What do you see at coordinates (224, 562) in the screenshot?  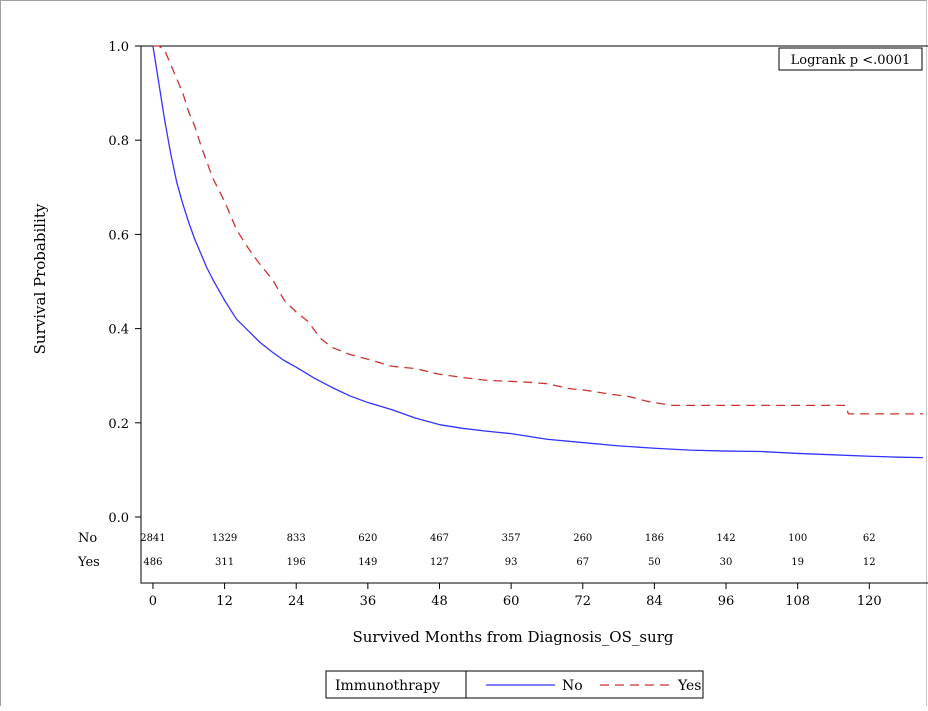 I see `at-risk-value: 311` at bounding box center [224, 562].